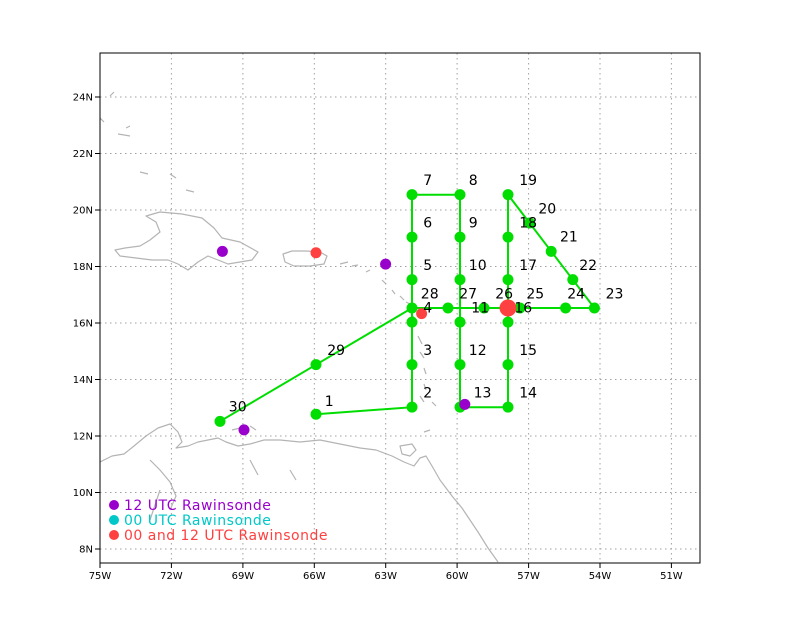  Describe the element at coordinates (504, 294) in the screenshot. I see `point-label: 26` at that location.